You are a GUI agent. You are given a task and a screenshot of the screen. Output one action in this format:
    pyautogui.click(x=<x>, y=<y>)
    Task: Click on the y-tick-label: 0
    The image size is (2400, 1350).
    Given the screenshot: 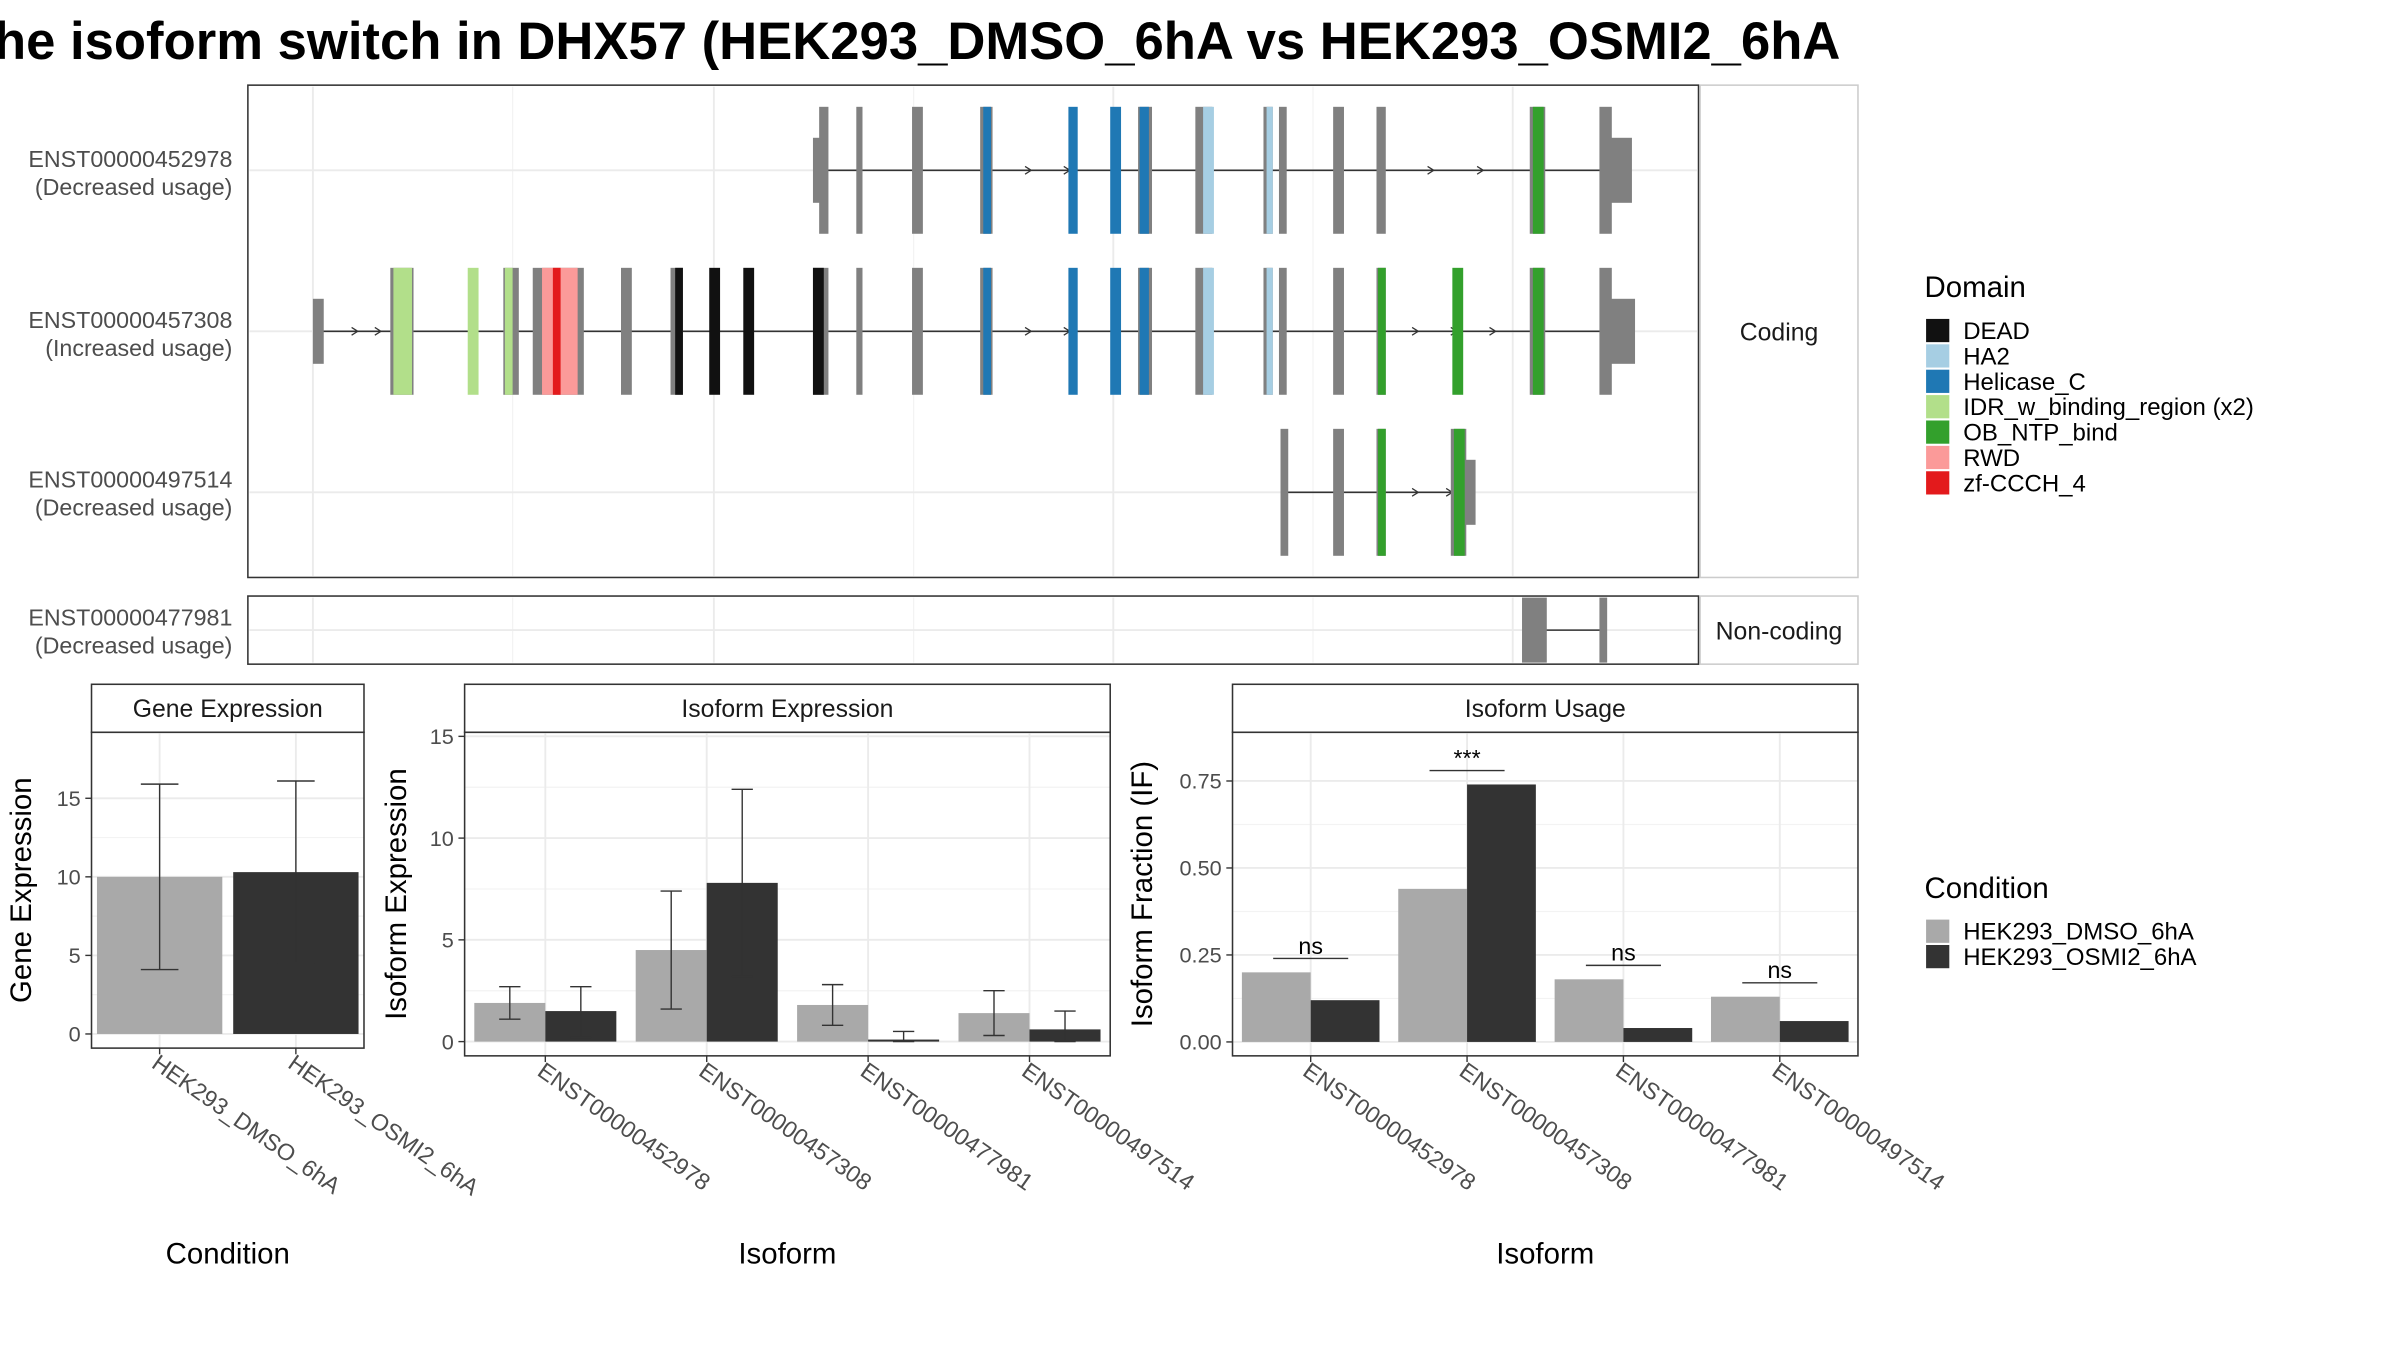 What is the action you would take?
    pyautogui.click(x=75, y=1034)
    